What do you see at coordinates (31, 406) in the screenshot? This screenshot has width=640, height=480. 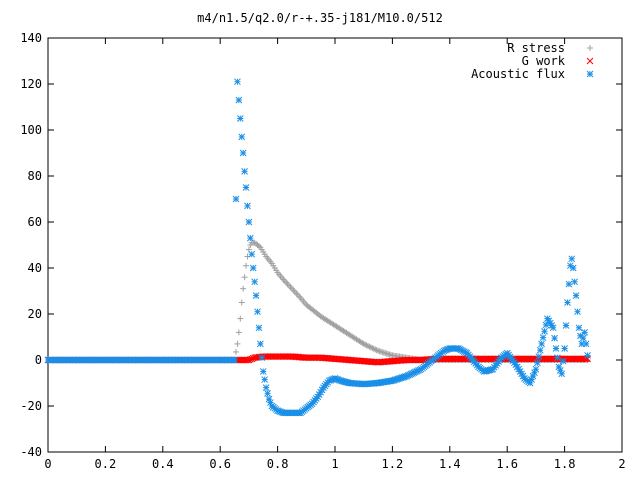 I see `y-tick-label: -20` at bounding box center [31, 406].